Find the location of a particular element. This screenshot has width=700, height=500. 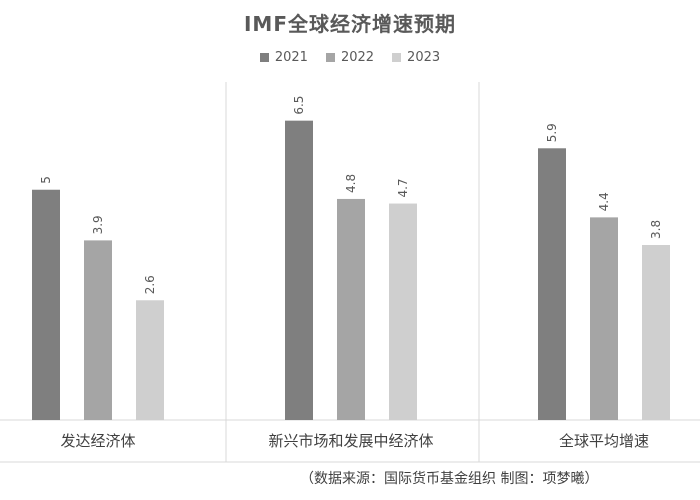

category-label: 全球平均增速 is located at coordinates (604, 441).